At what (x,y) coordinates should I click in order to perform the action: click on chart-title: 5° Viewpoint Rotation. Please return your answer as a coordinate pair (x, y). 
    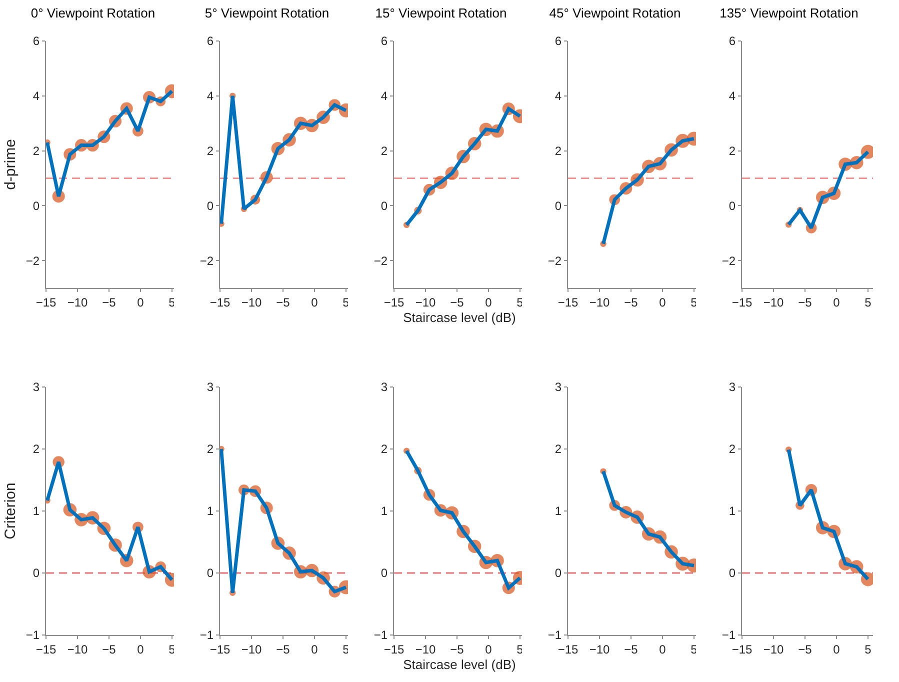
    Looking at the image, I should click on (267, 12).